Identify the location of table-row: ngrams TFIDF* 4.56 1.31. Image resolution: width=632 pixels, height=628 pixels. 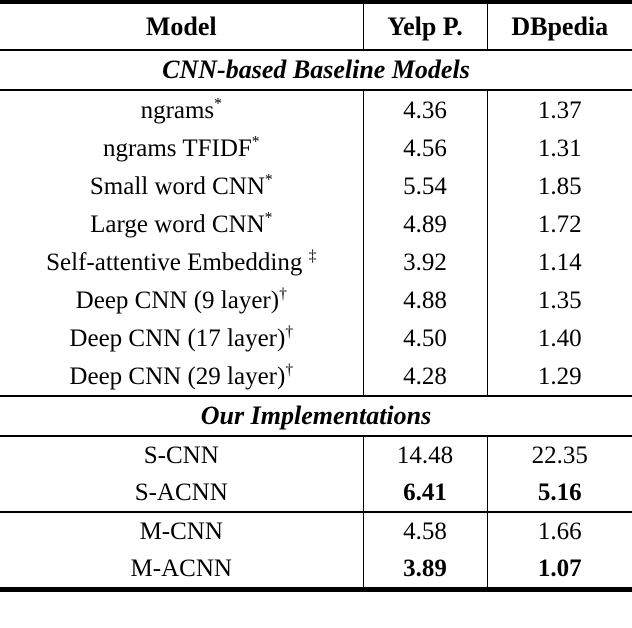
(316, 148).